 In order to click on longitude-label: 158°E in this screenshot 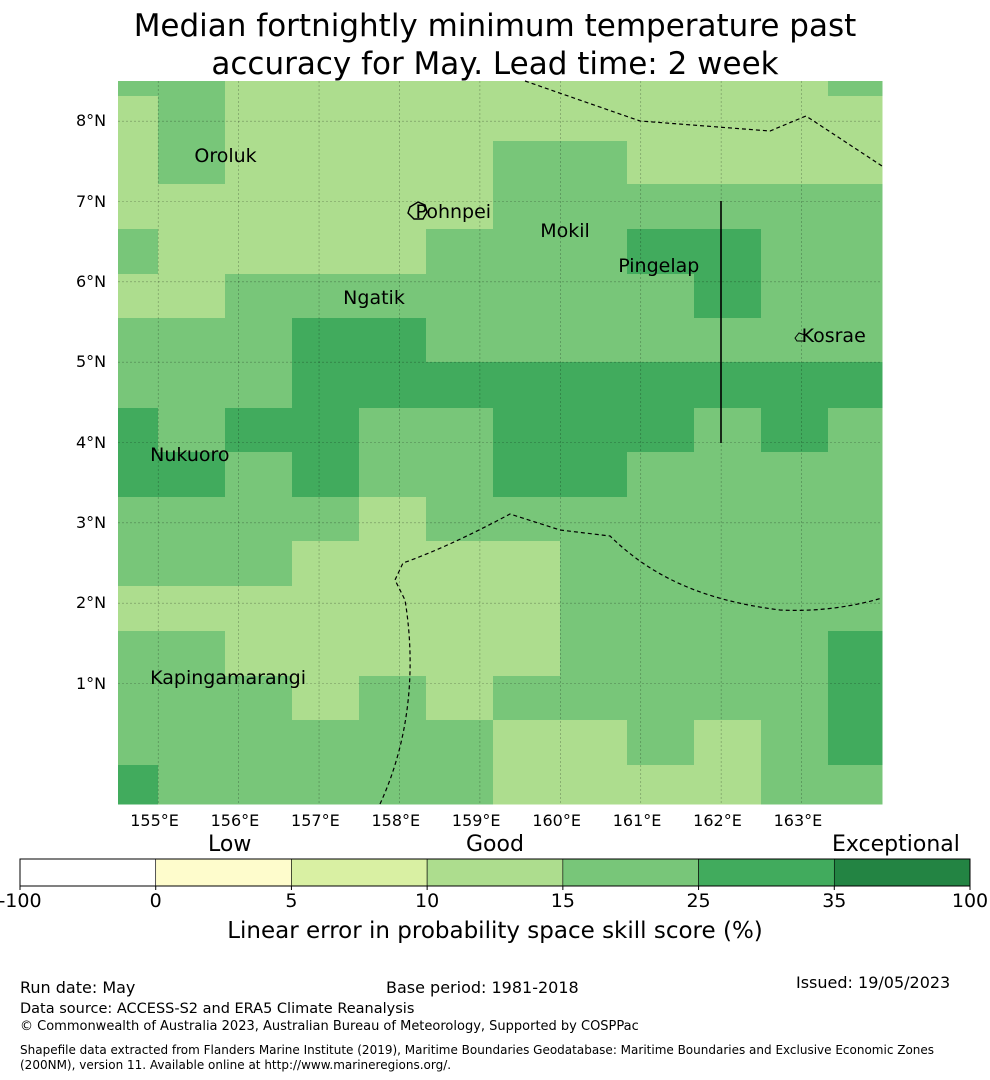, I will do `click(396, 820)`.